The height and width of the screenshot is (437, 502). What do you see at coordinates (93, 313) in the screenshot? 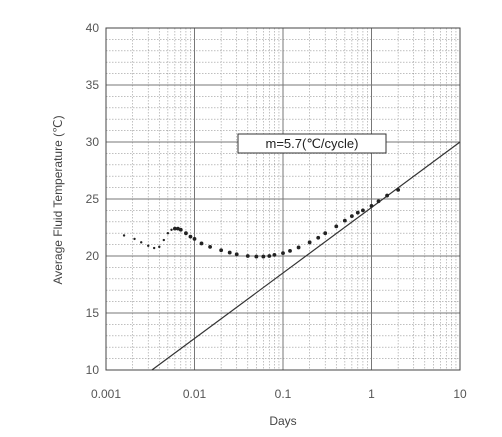
I see `y-tick-label: 15` at bounding box center [93, 313].